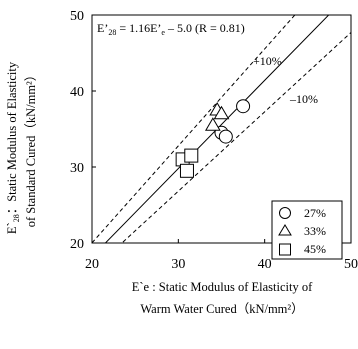  Describe the element at coordinates (77, 16) in the screenshot. I see `y-tick-label: 50` at that location.